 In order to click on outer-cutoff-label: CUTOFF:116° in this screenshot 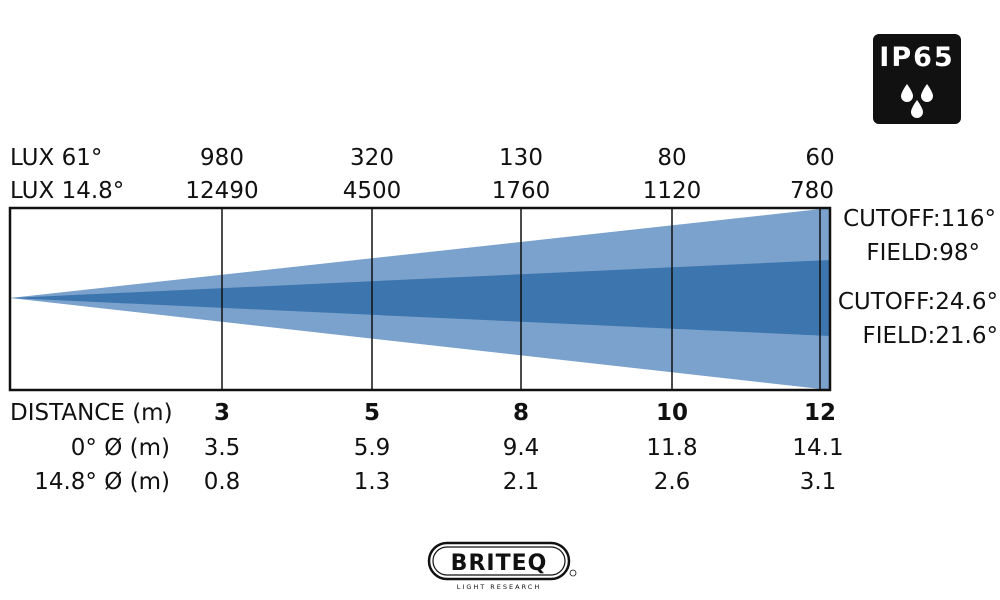, I will do `click(919, 219)`.